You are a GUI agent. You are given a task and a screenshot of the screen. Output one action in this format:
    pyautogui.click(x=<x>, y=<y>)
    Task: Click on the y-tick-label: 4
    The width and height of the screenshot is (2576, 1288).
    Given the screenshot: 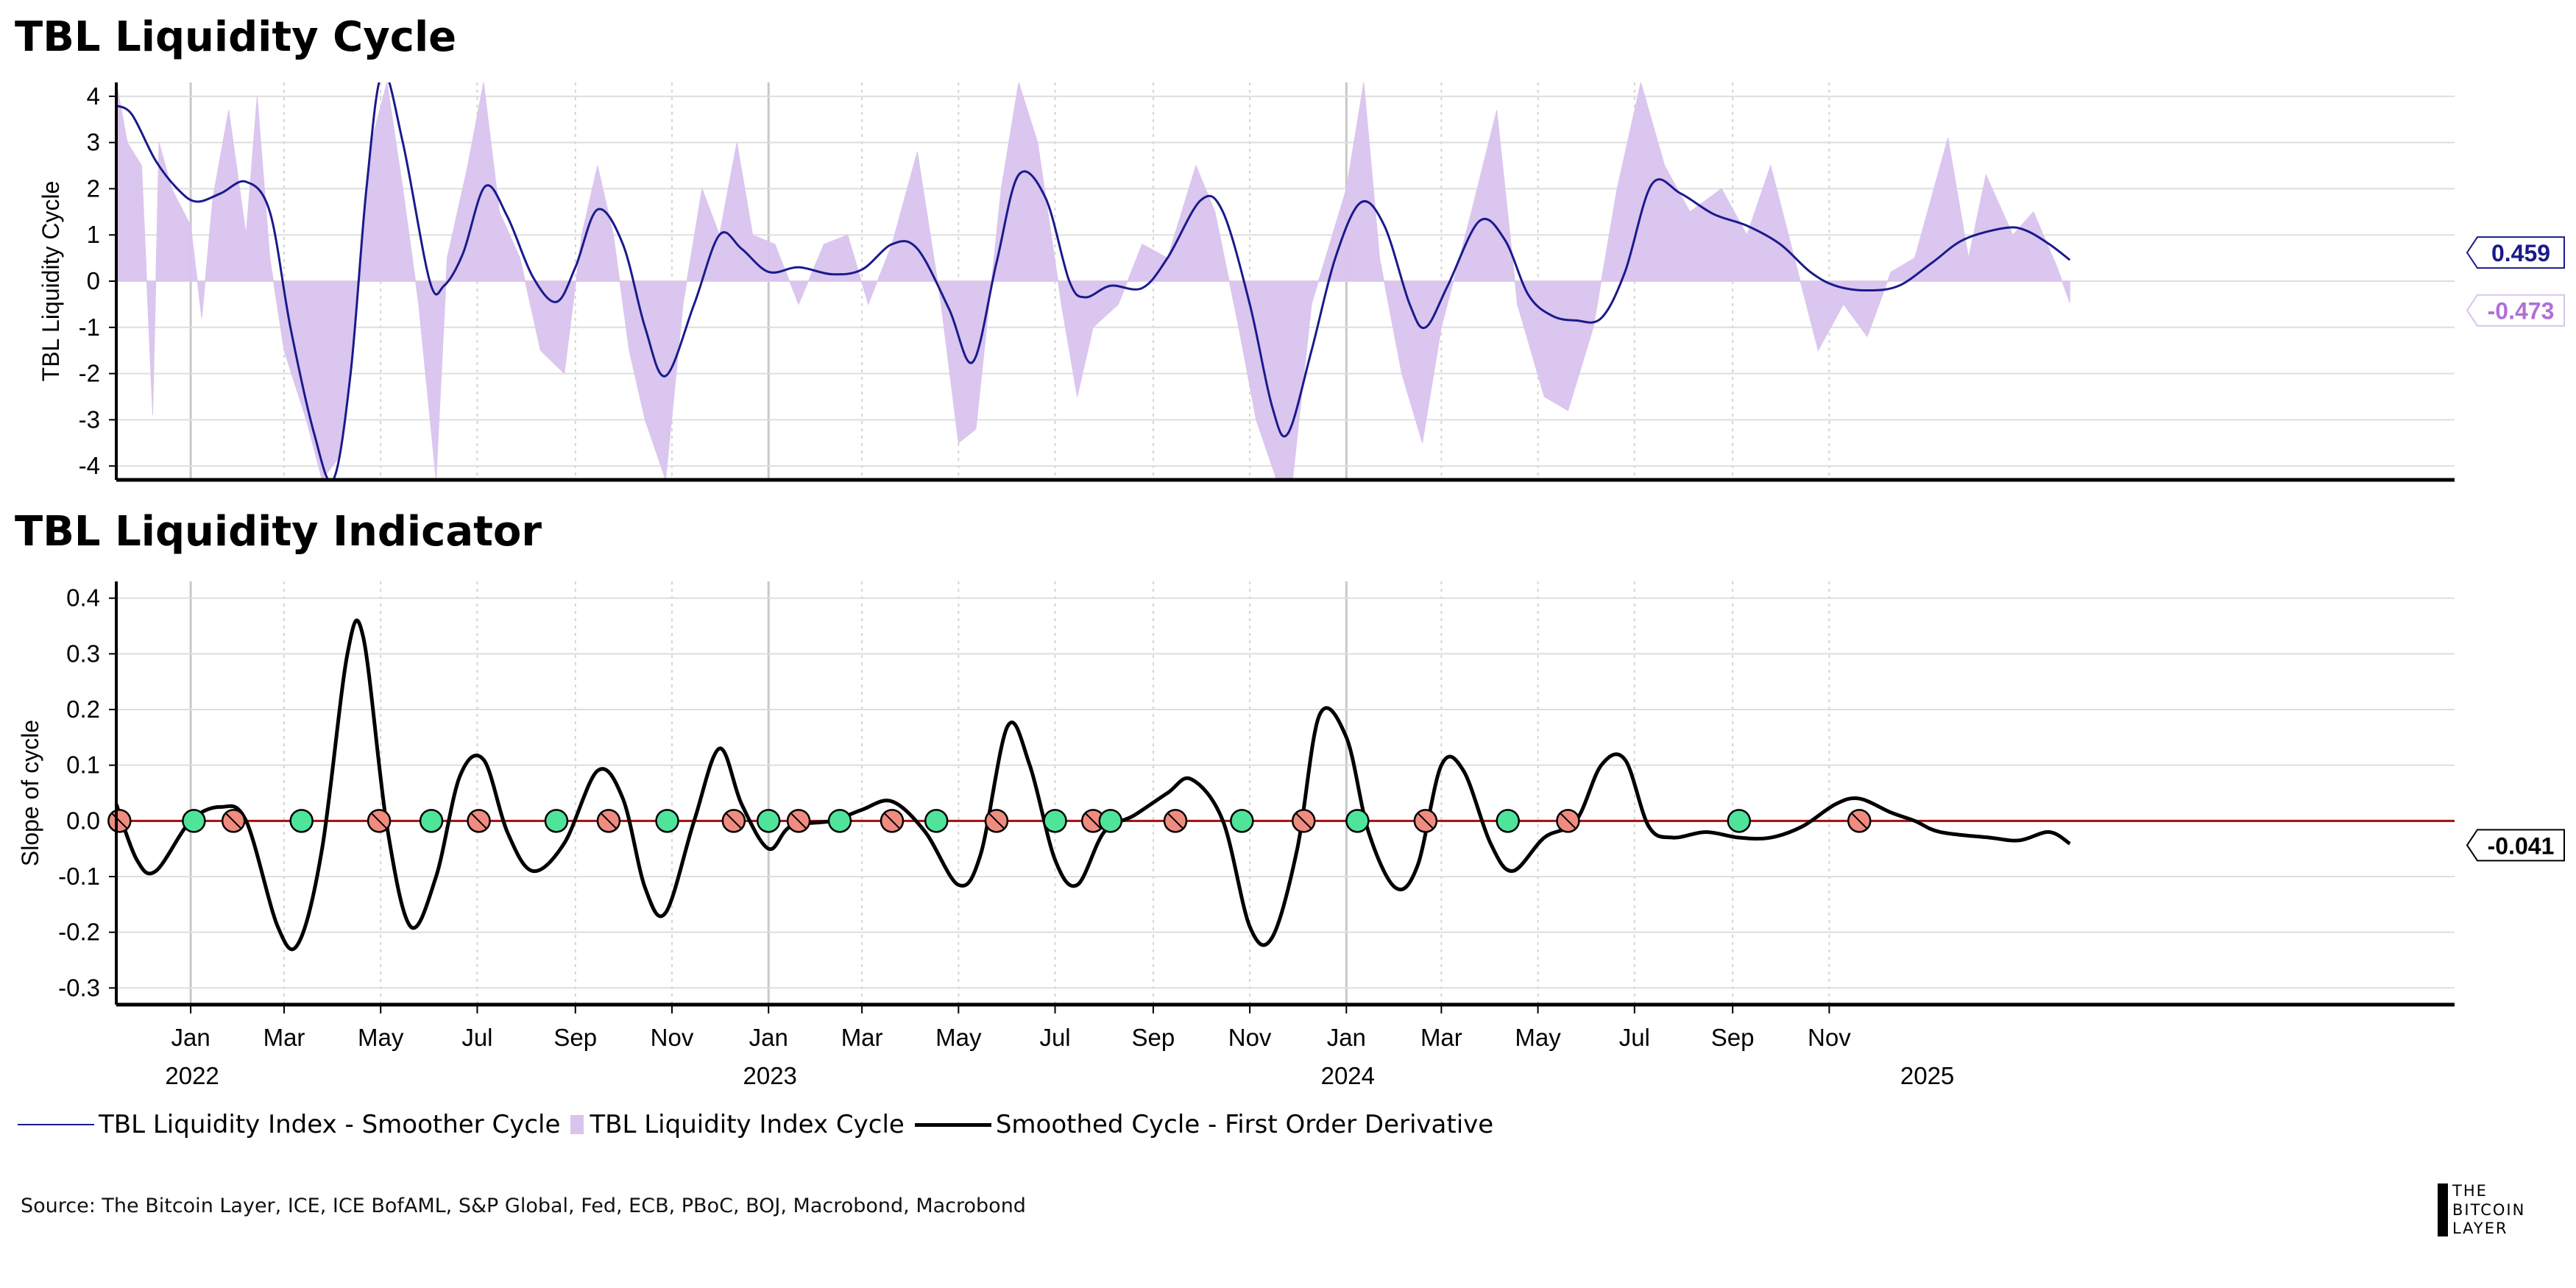 What is the action you would take?
    pyautogui.click(x=93, y=96)
    